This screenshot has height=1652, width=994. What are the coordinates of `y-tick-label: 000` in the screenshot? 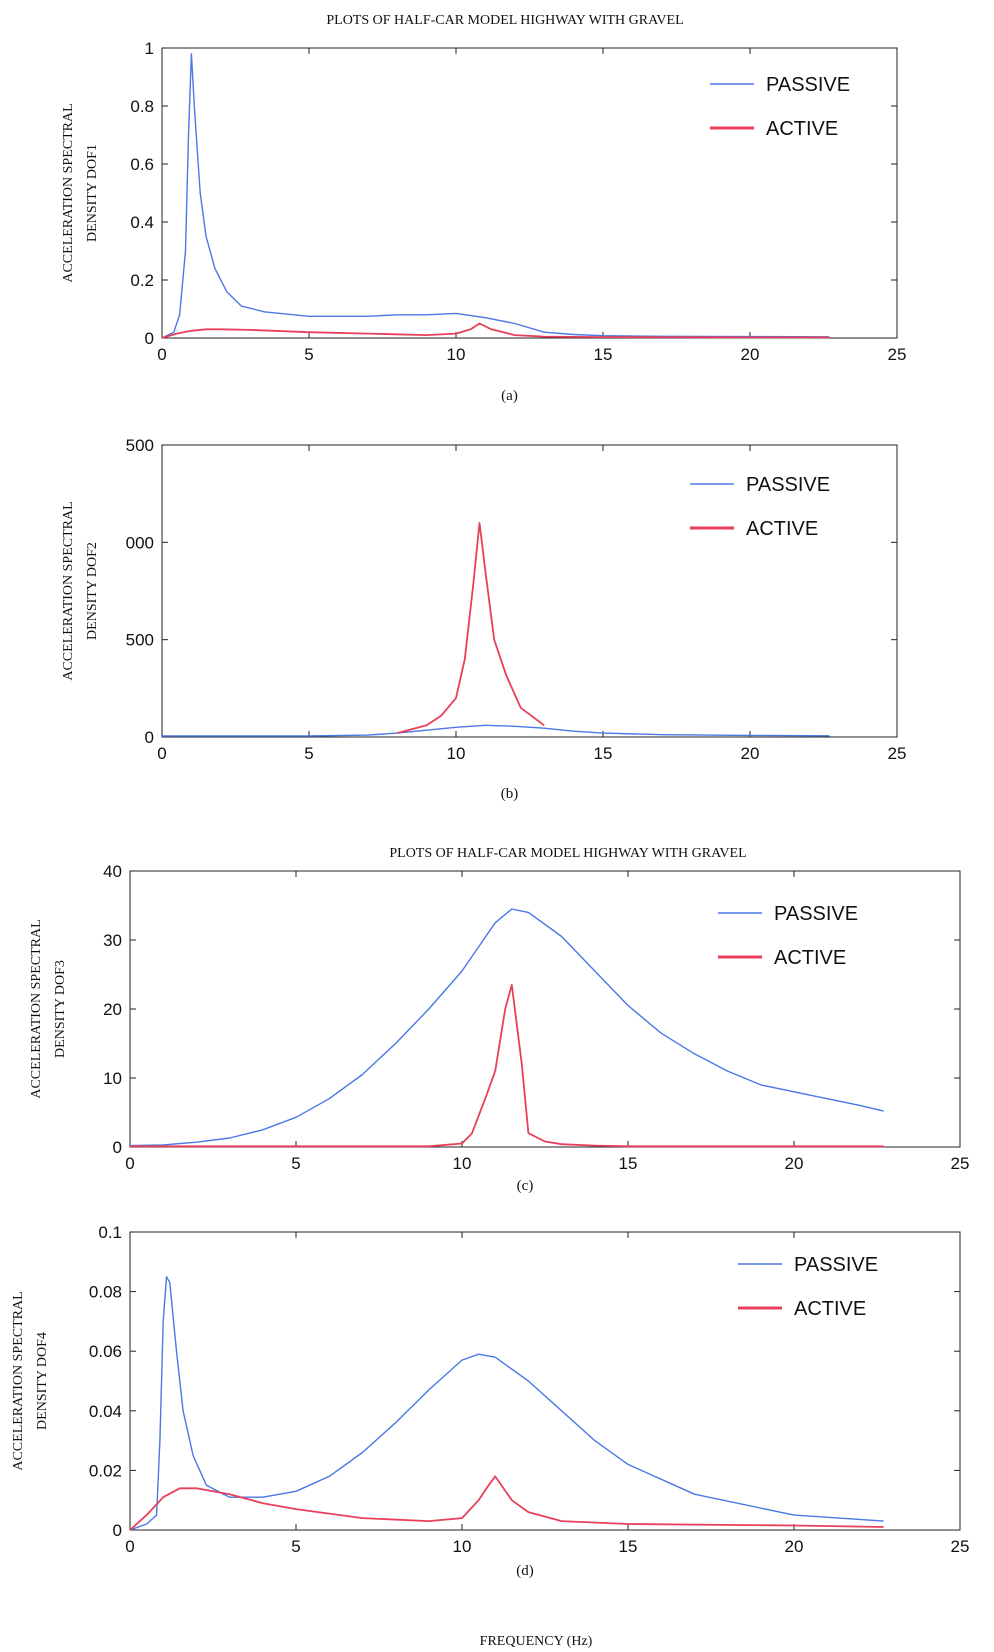 It's located at (140, 542).